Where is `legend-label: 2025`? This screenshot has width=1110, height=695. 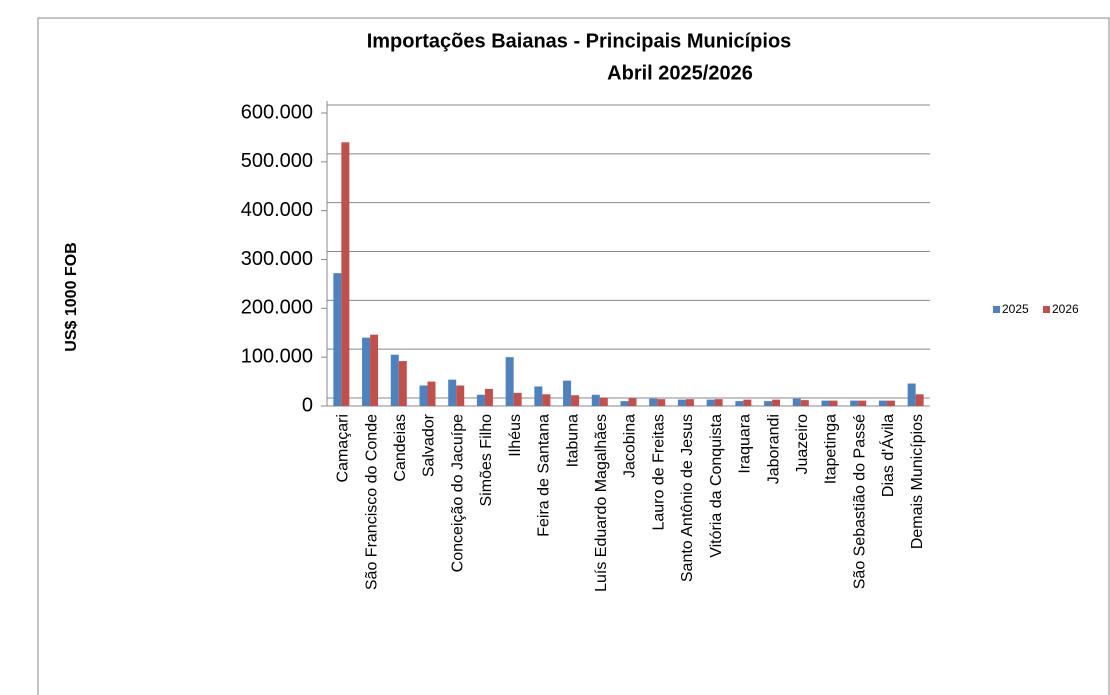 legend-label: 2025 is located at coordinates (1015, 309).